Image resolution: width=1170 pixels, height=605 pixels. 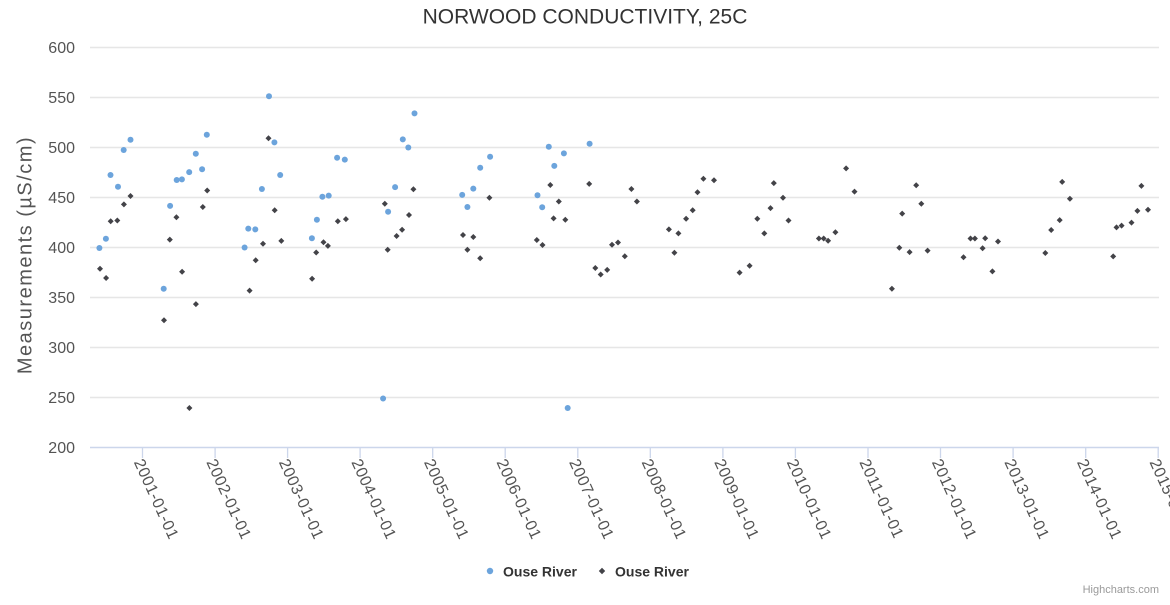 I want to click on svg-text: 450, so click(x=61, y=198).